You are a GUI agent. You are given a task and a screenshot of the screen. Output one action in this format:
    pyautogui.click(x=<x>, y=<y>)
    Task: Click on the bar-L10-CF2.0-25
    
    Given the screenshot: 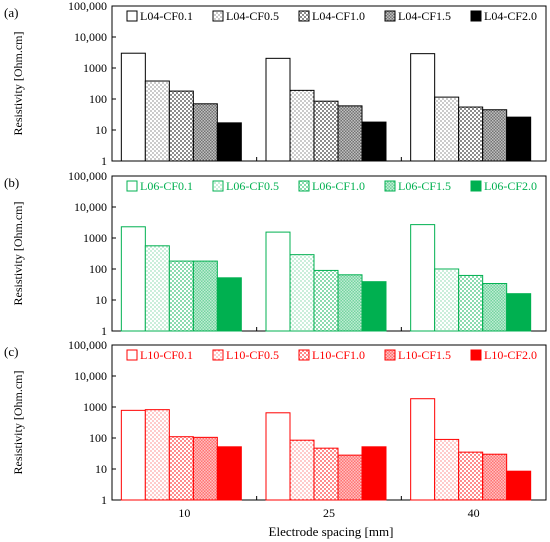 What is the action you would take?
    pyautogui.click(x=374, y=473)
    